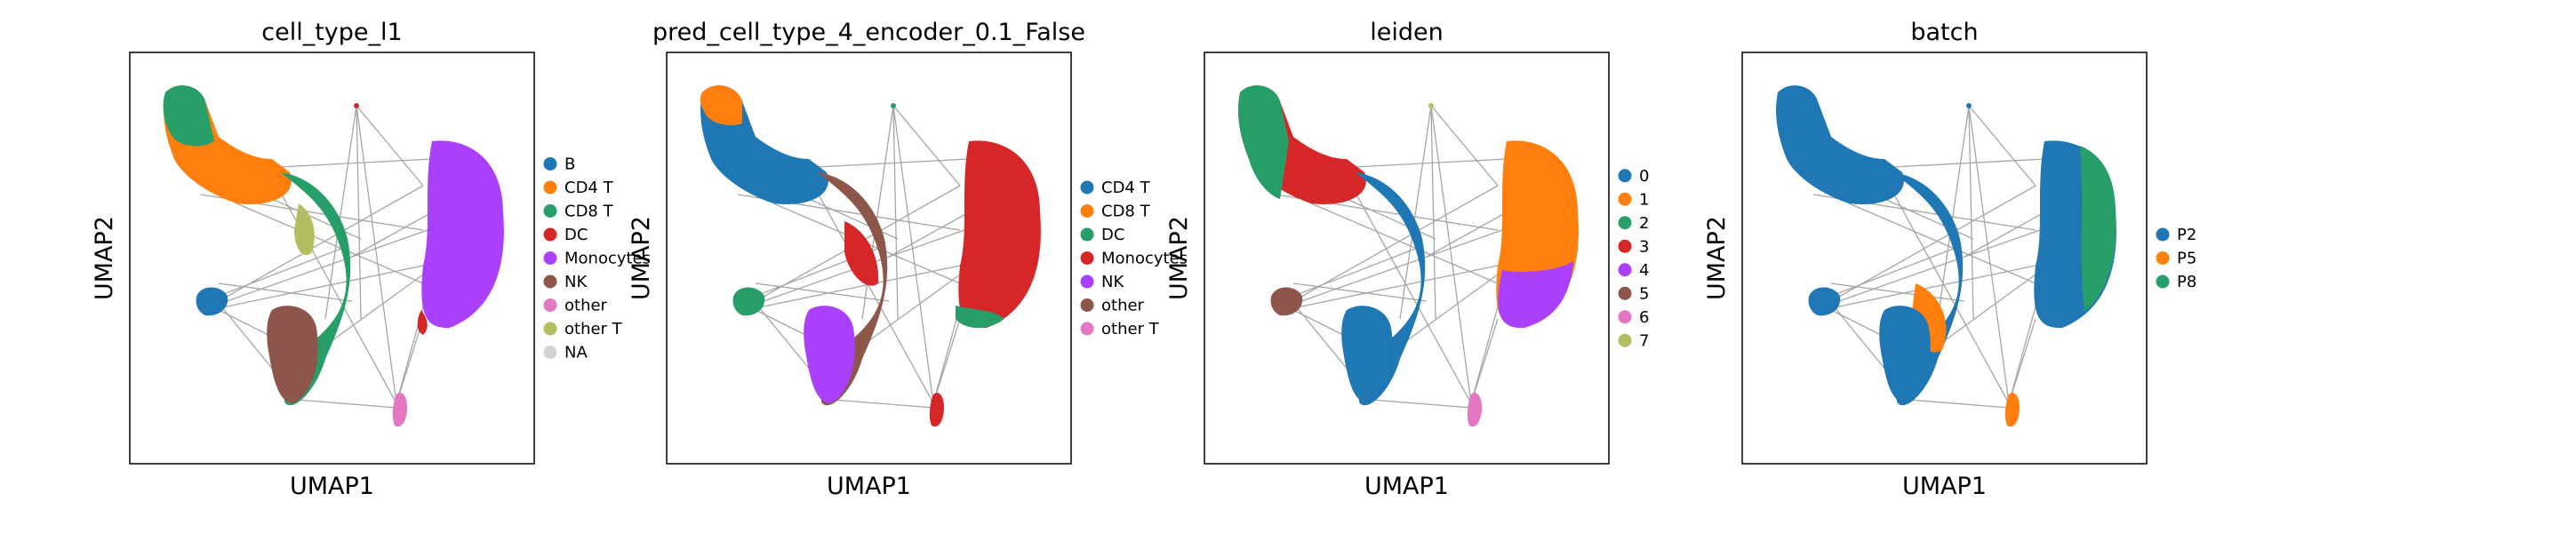 The width and height of the screenshot is (2576, 533). What do you see at coordinates (1263, 142) in the screenshot?
I see `shape-top-green` at bounding box center [1263, 142].